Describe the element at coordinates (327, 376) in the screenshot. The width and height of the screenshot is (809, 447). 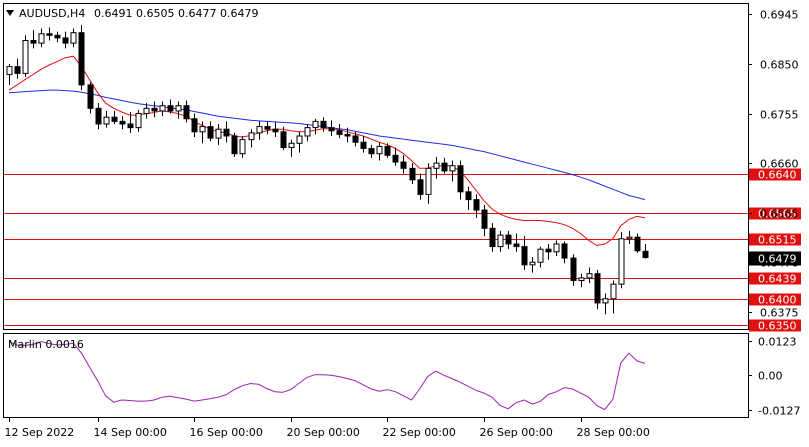
I see `oscillator-line` at that location.